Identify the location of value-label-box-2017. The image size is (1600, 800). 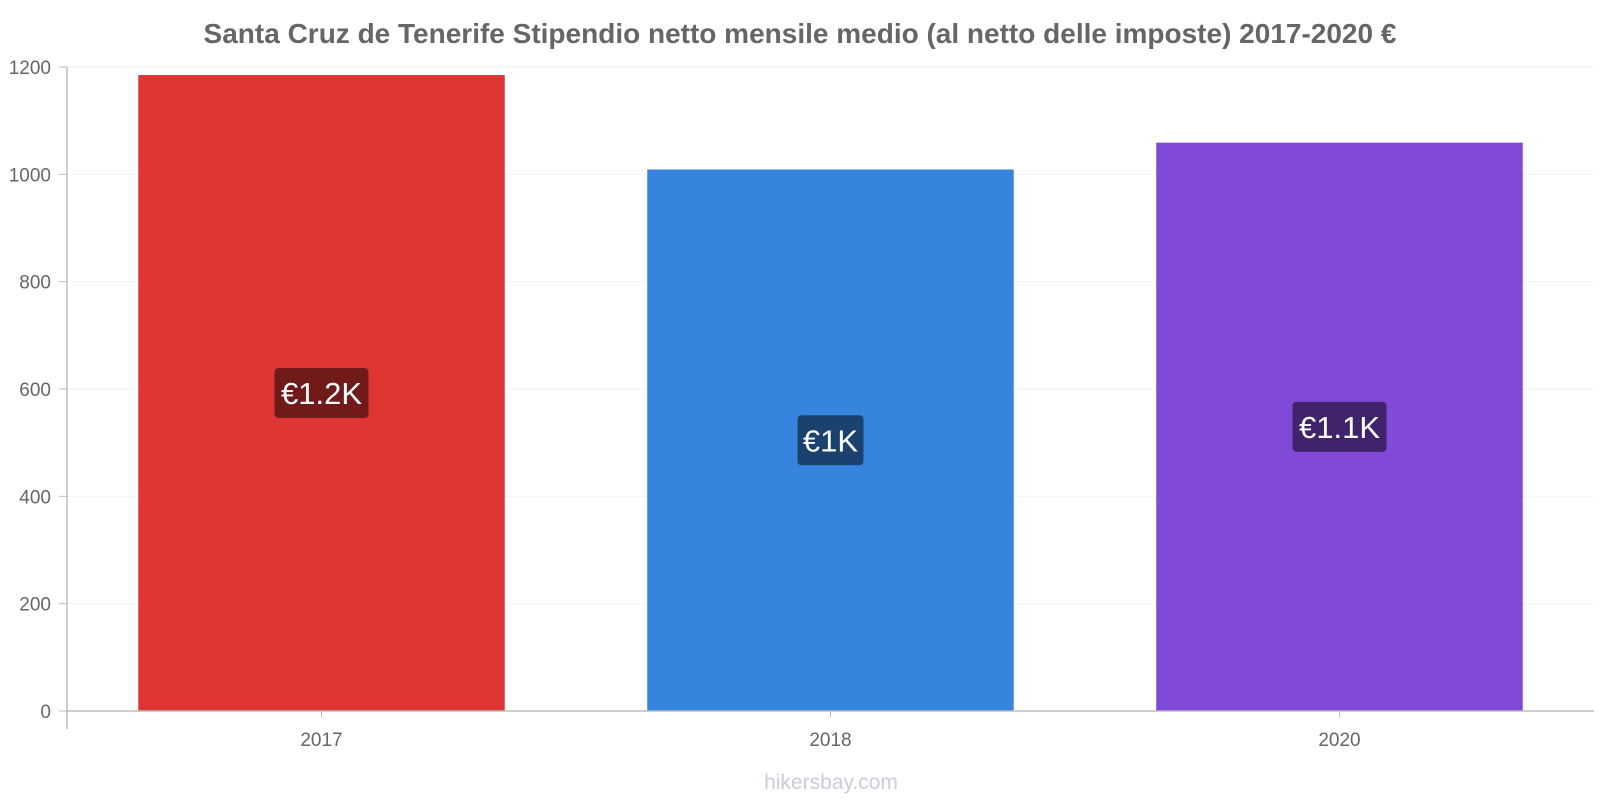
(321, 393).